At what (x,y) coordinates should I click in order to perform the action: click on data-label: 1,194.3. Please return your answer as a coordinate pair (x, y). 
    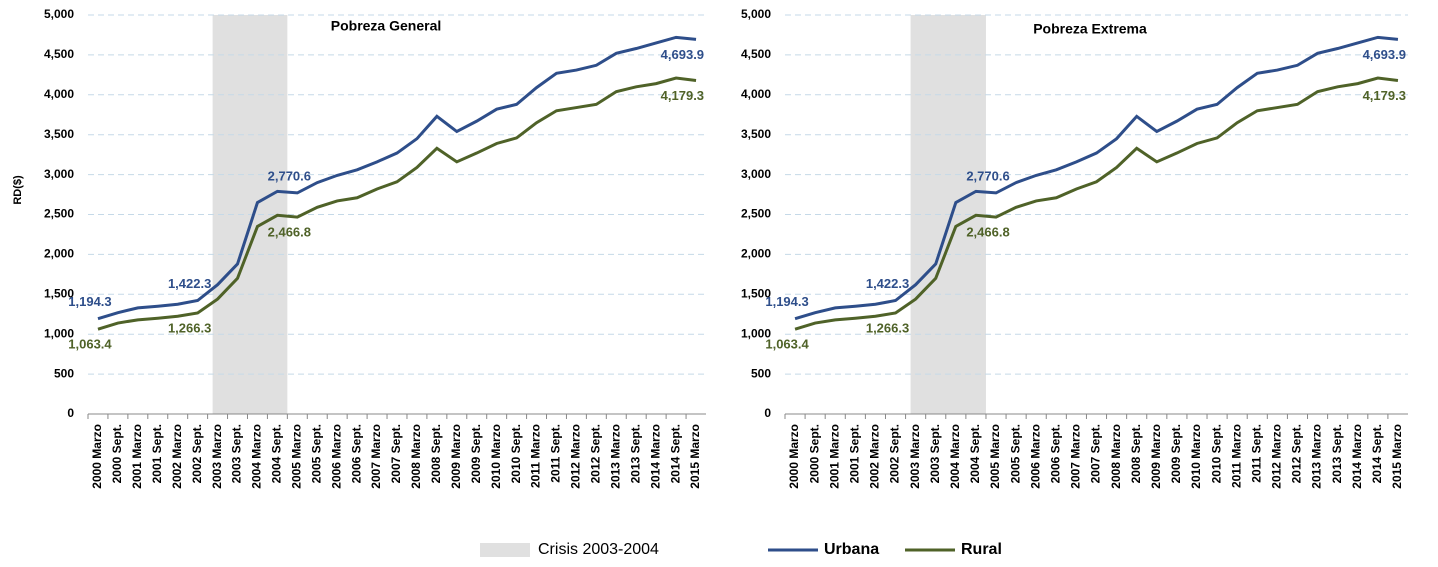
    Looking at the image, I should click on (786, 301).